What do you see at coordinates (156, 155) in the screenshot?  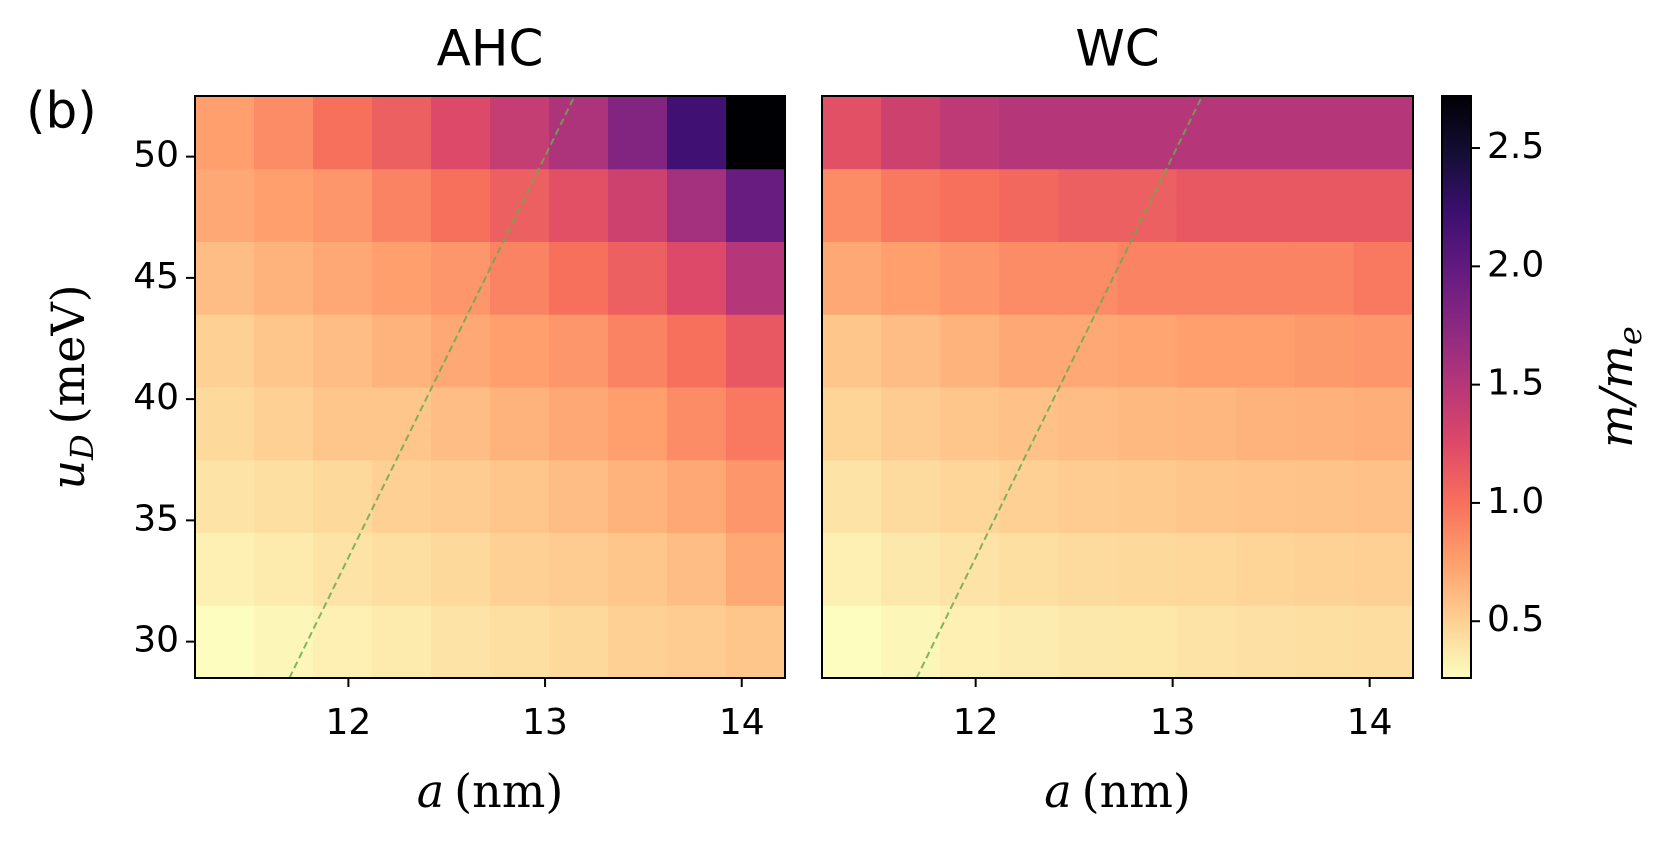 I see `y-tick-label: 50` at bounding box center [156, 155].